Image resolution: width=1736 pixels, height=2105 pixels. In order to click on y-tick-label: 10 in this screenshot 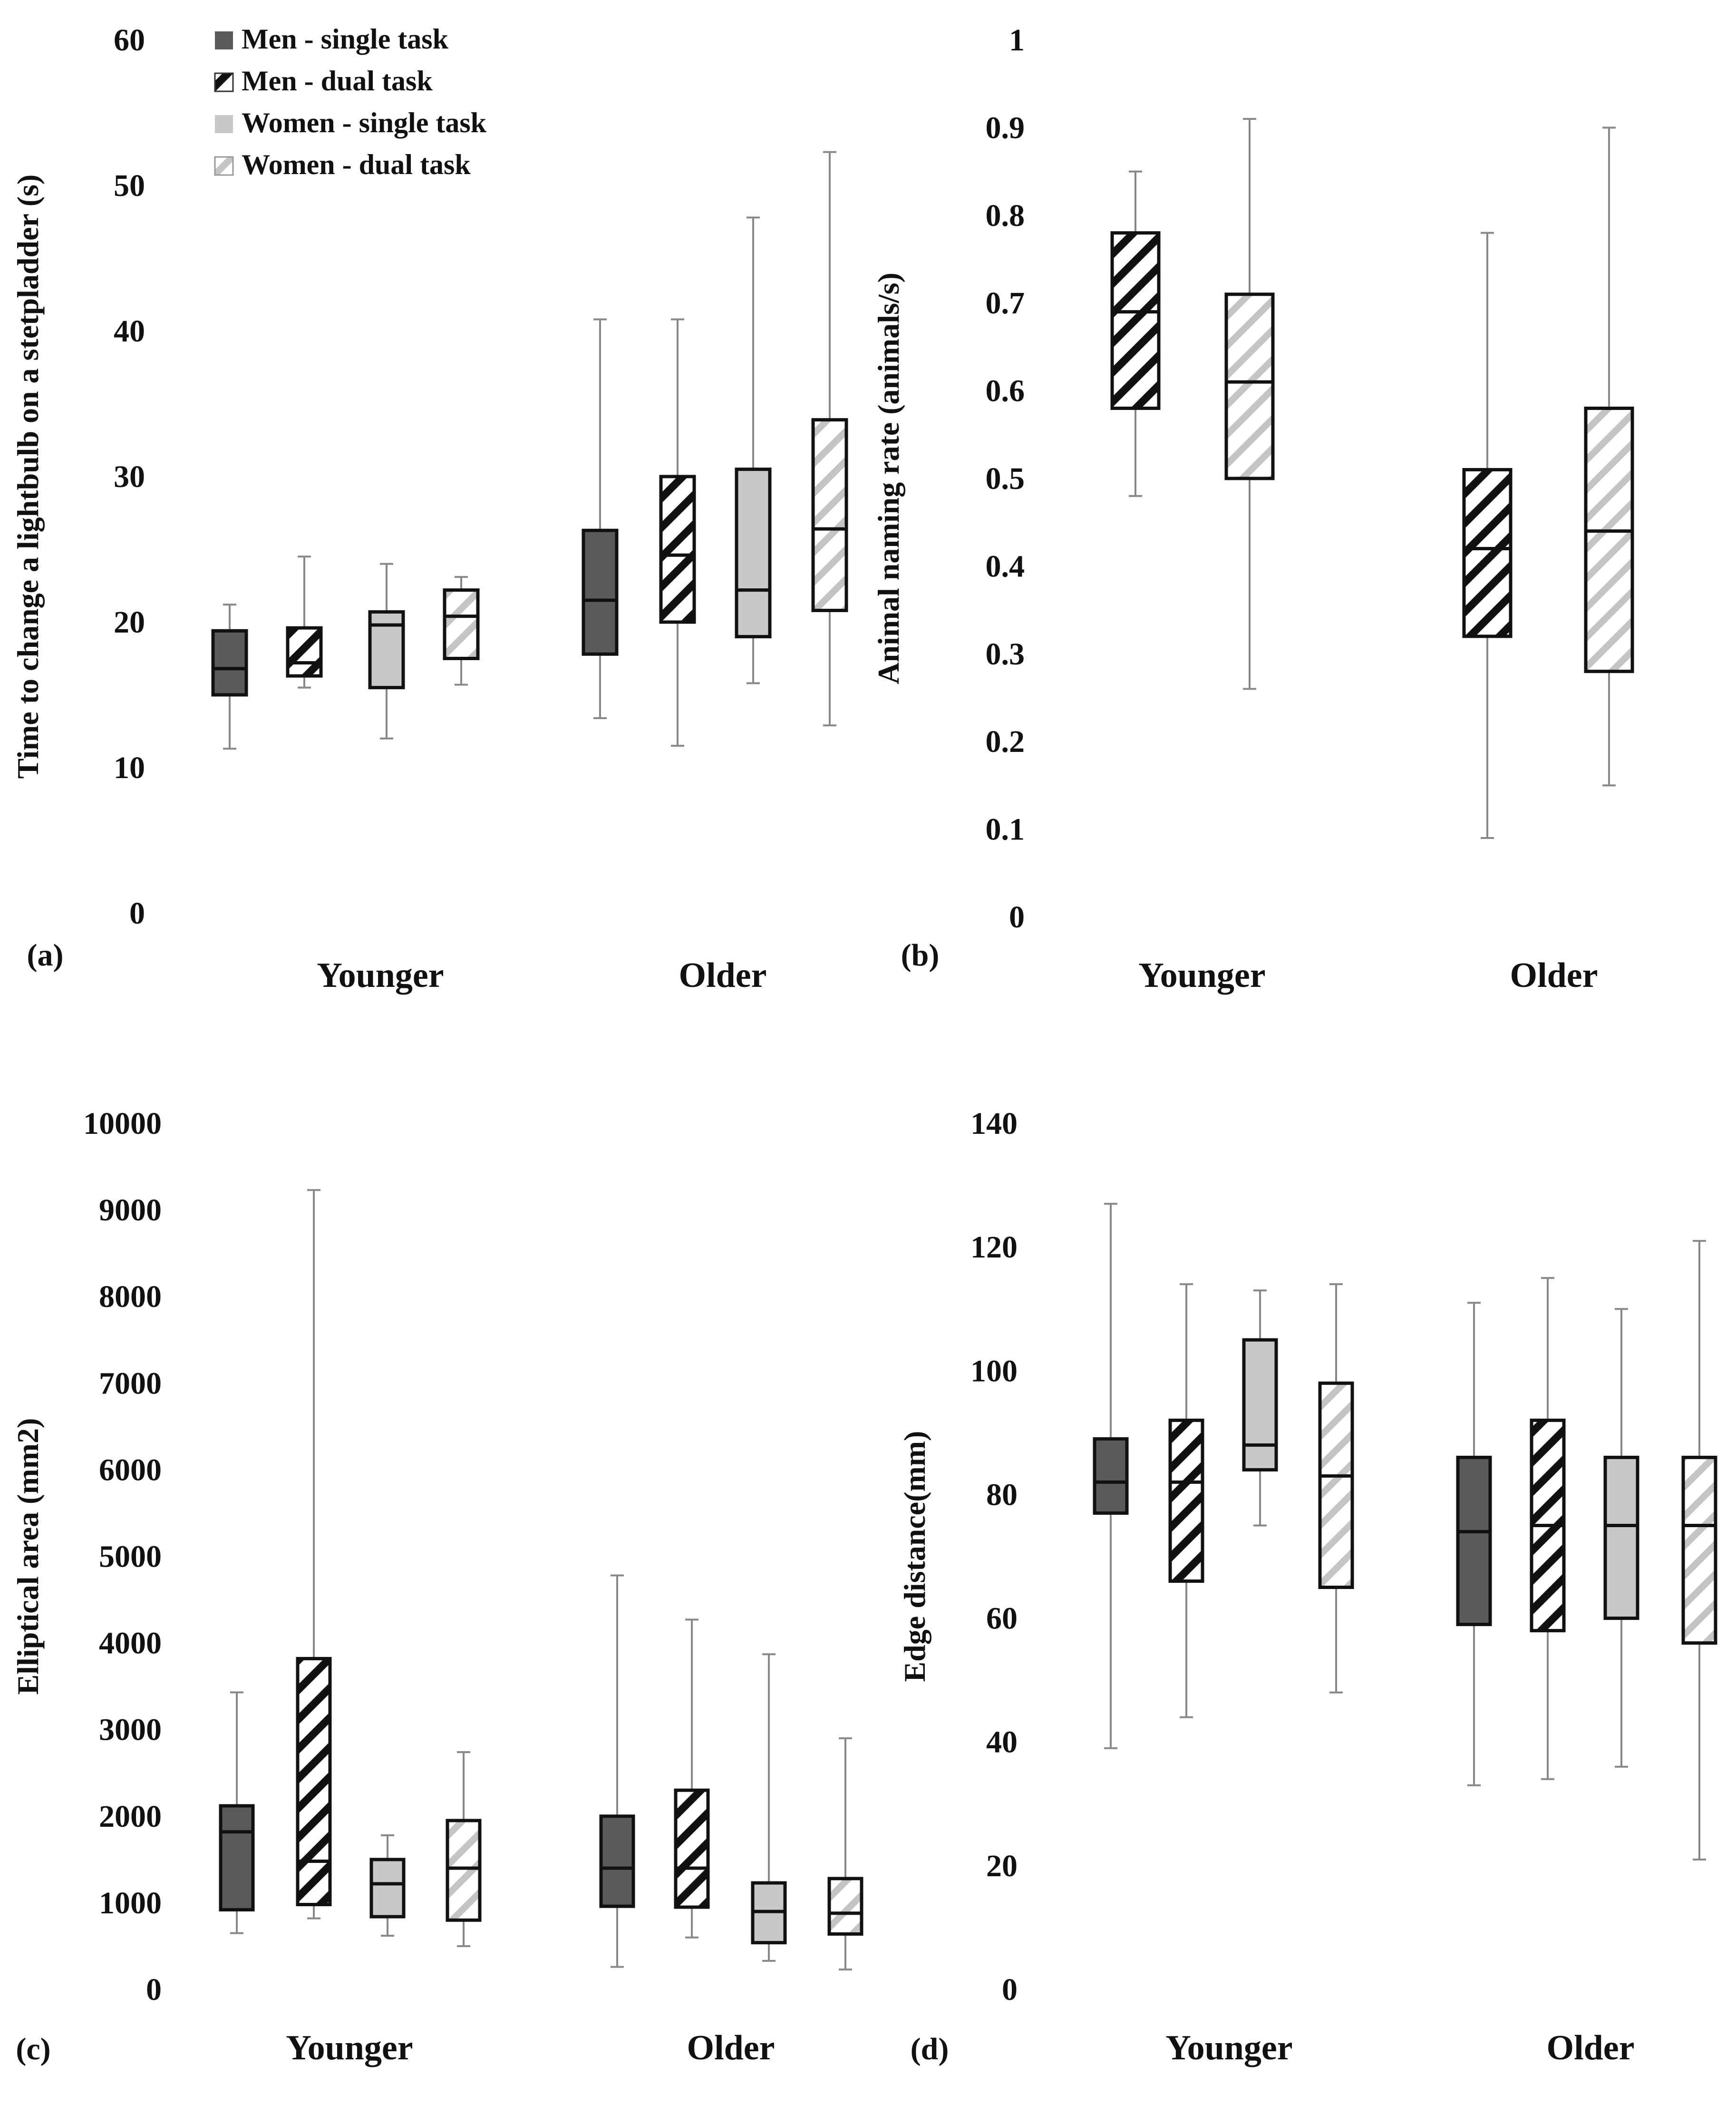, I will do `click(129, 767)`.